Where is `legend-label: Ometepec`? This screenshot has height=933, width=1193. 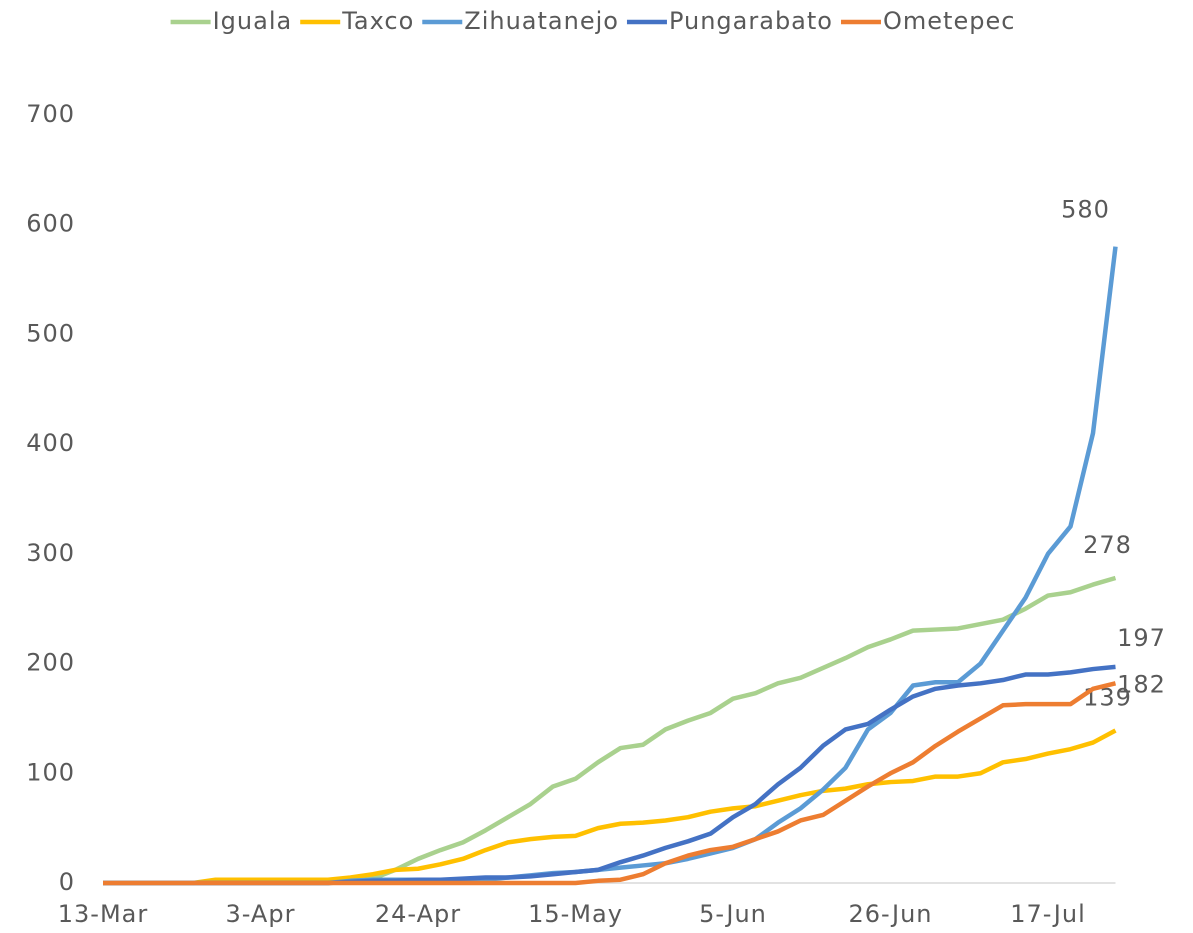 legend-label: Ometepec is located at coordinates (949, 21).